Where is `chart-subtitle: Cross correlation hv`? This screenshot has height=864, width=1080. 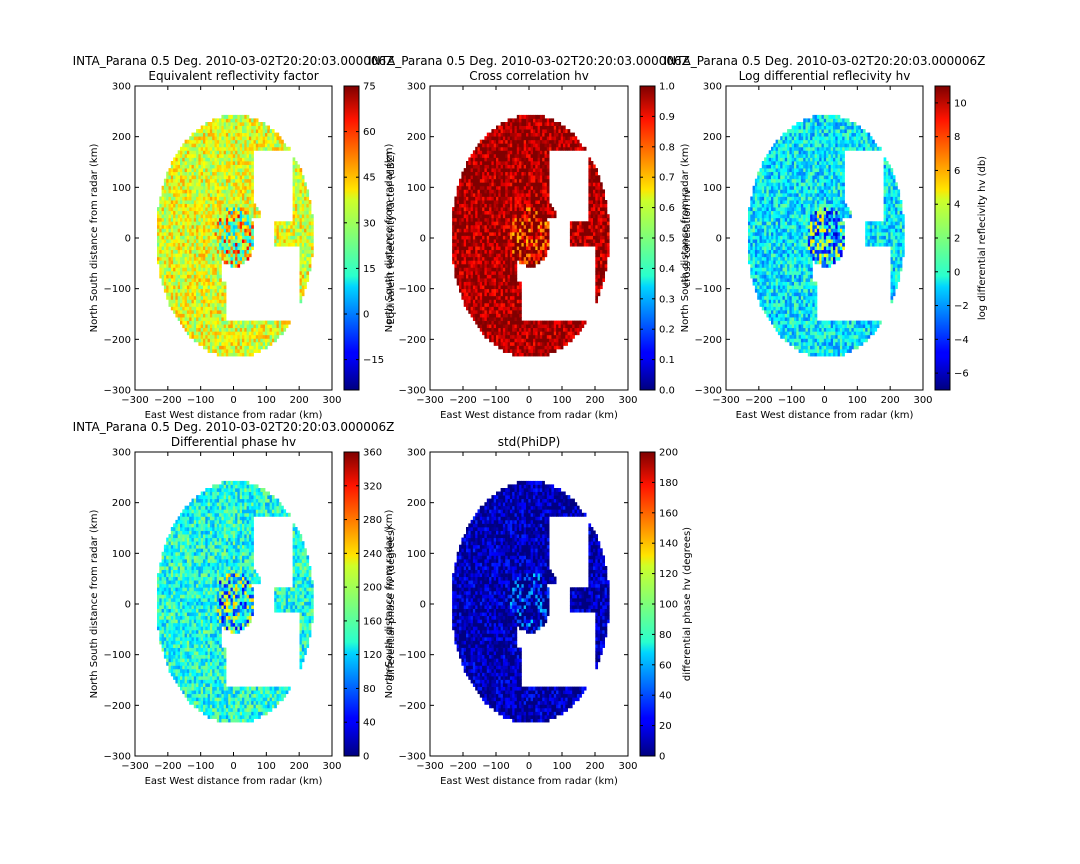
chart-subtitle: Cross correlation hv is located at coordinates (529, 76).